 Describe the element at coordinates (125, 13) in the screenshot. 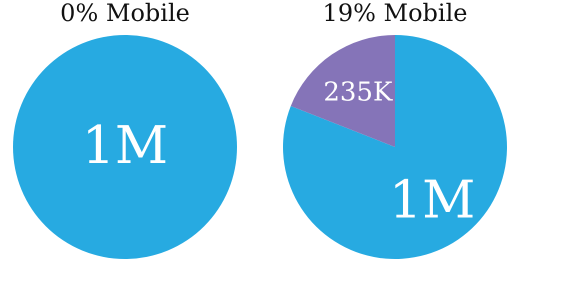

I see `chart-title: 0% Mobile` at that location.